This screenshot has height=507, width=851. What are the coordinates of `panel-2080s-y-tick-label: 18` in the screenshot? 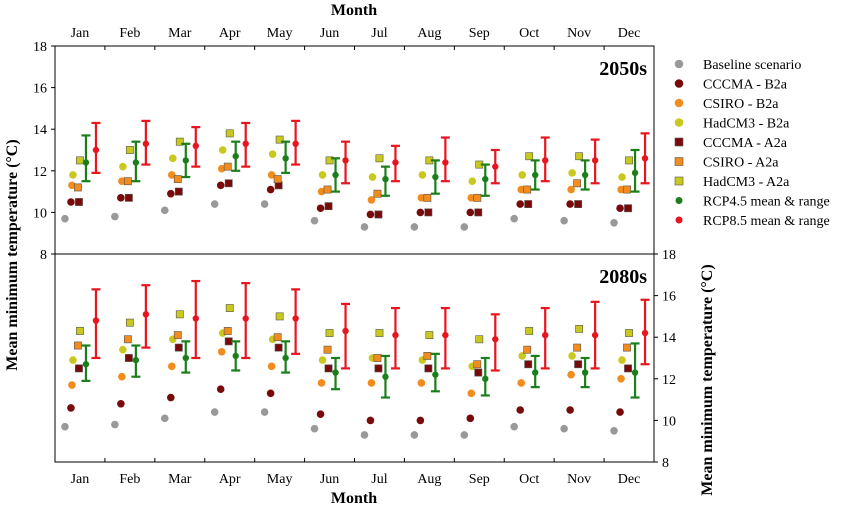 It's located at (669, 255).